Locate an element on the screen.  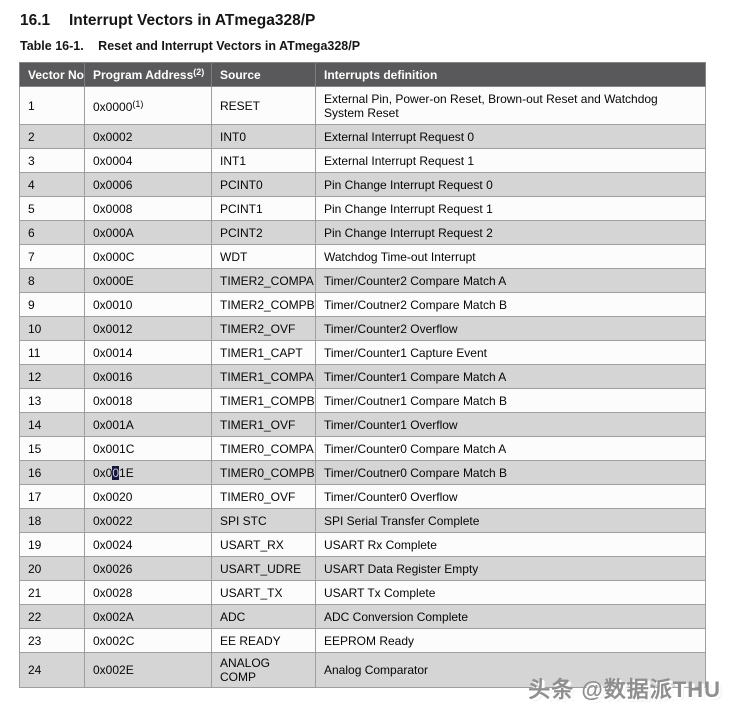
cell-vector-no: 15 is located at coordinates (52, 448).